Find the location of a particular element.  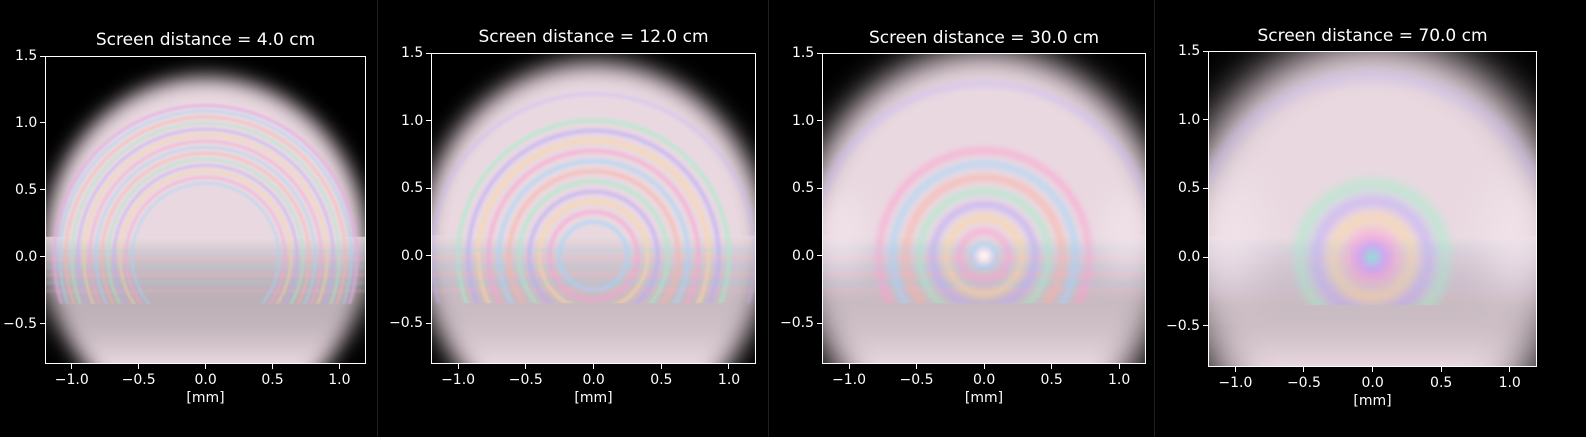

panel-title: Screen distance = 70.0 cm is located at coordinates (1372, 36).